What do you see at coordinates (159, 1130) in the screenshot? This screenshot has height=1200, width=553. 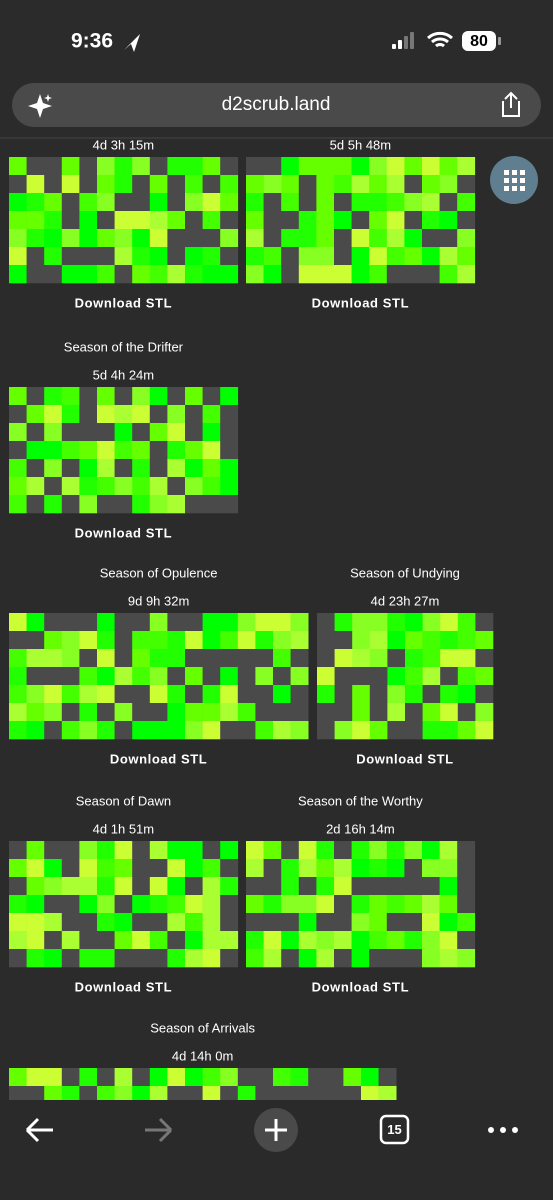 I see `forward-button` at bounding box center [159, 1130].